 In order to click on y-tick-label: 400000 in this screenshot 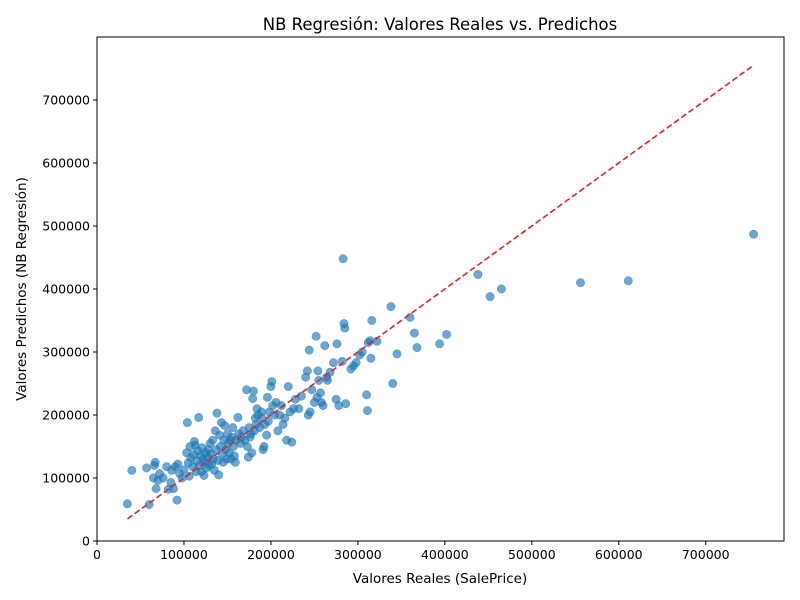, I will do `click(66, 289)`.